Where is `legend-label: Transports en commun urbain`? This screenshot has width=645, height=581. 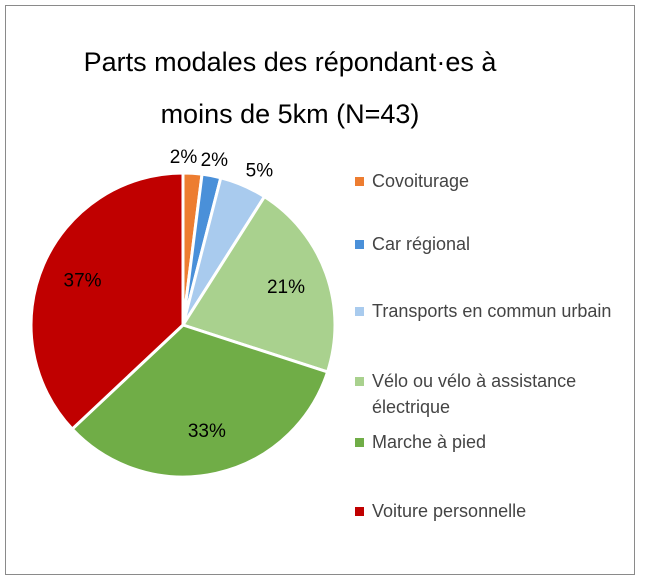
legend-label: Transports en commun urbain is located at coordinates (492, 311).